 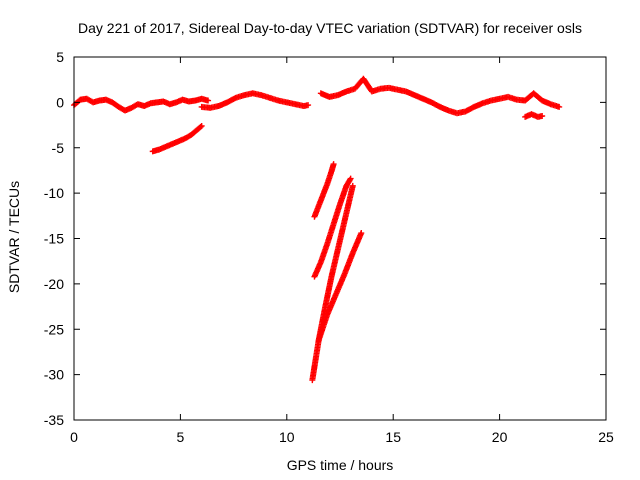 What do you see at coordinates (606, 437) in the screenshot?
I see `x-tick-label: 25` at bounding box center [606, 437].